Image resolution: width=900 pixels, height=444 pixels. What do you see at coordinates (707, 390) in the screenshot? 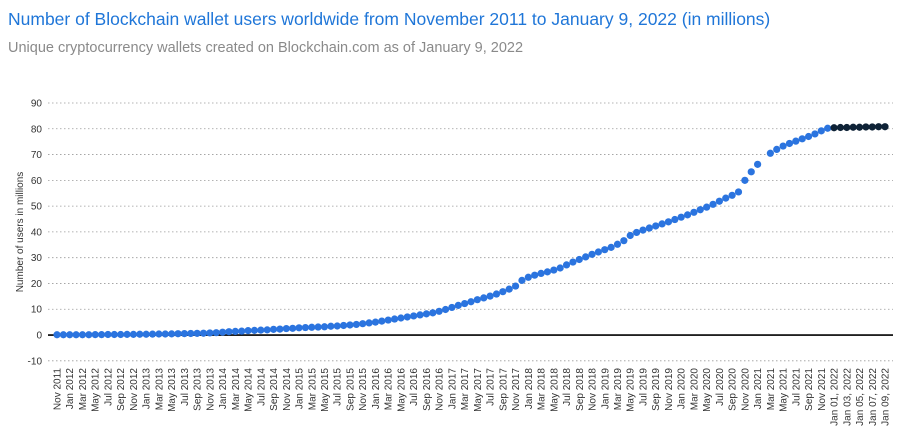
I see `x-tick-label: May 2020` at bounding box center [707, 390].